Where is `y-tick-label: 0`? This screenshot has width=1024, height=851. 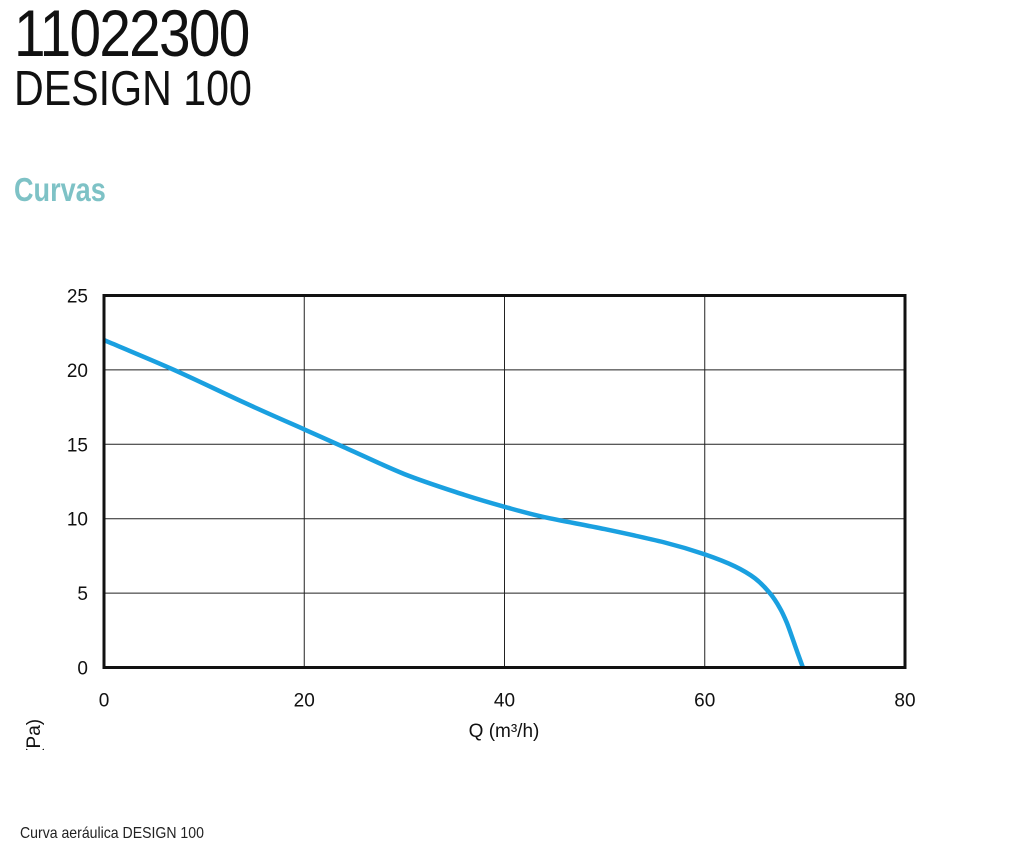
y-tick-label: 0 is located at coordinates (82, 669).